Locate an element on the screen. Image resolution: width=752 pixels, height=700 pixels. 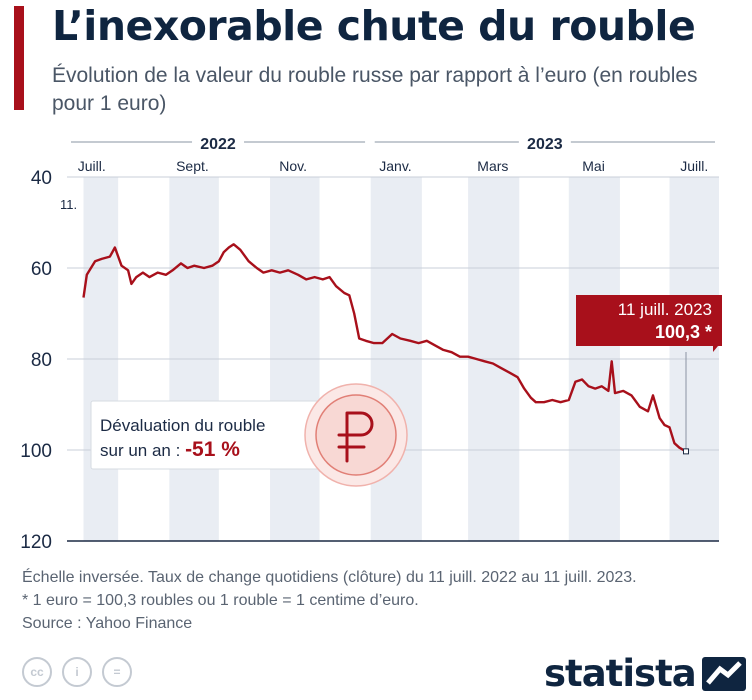
annotation-value: 100,3 * is located at coordinates (683, 332).